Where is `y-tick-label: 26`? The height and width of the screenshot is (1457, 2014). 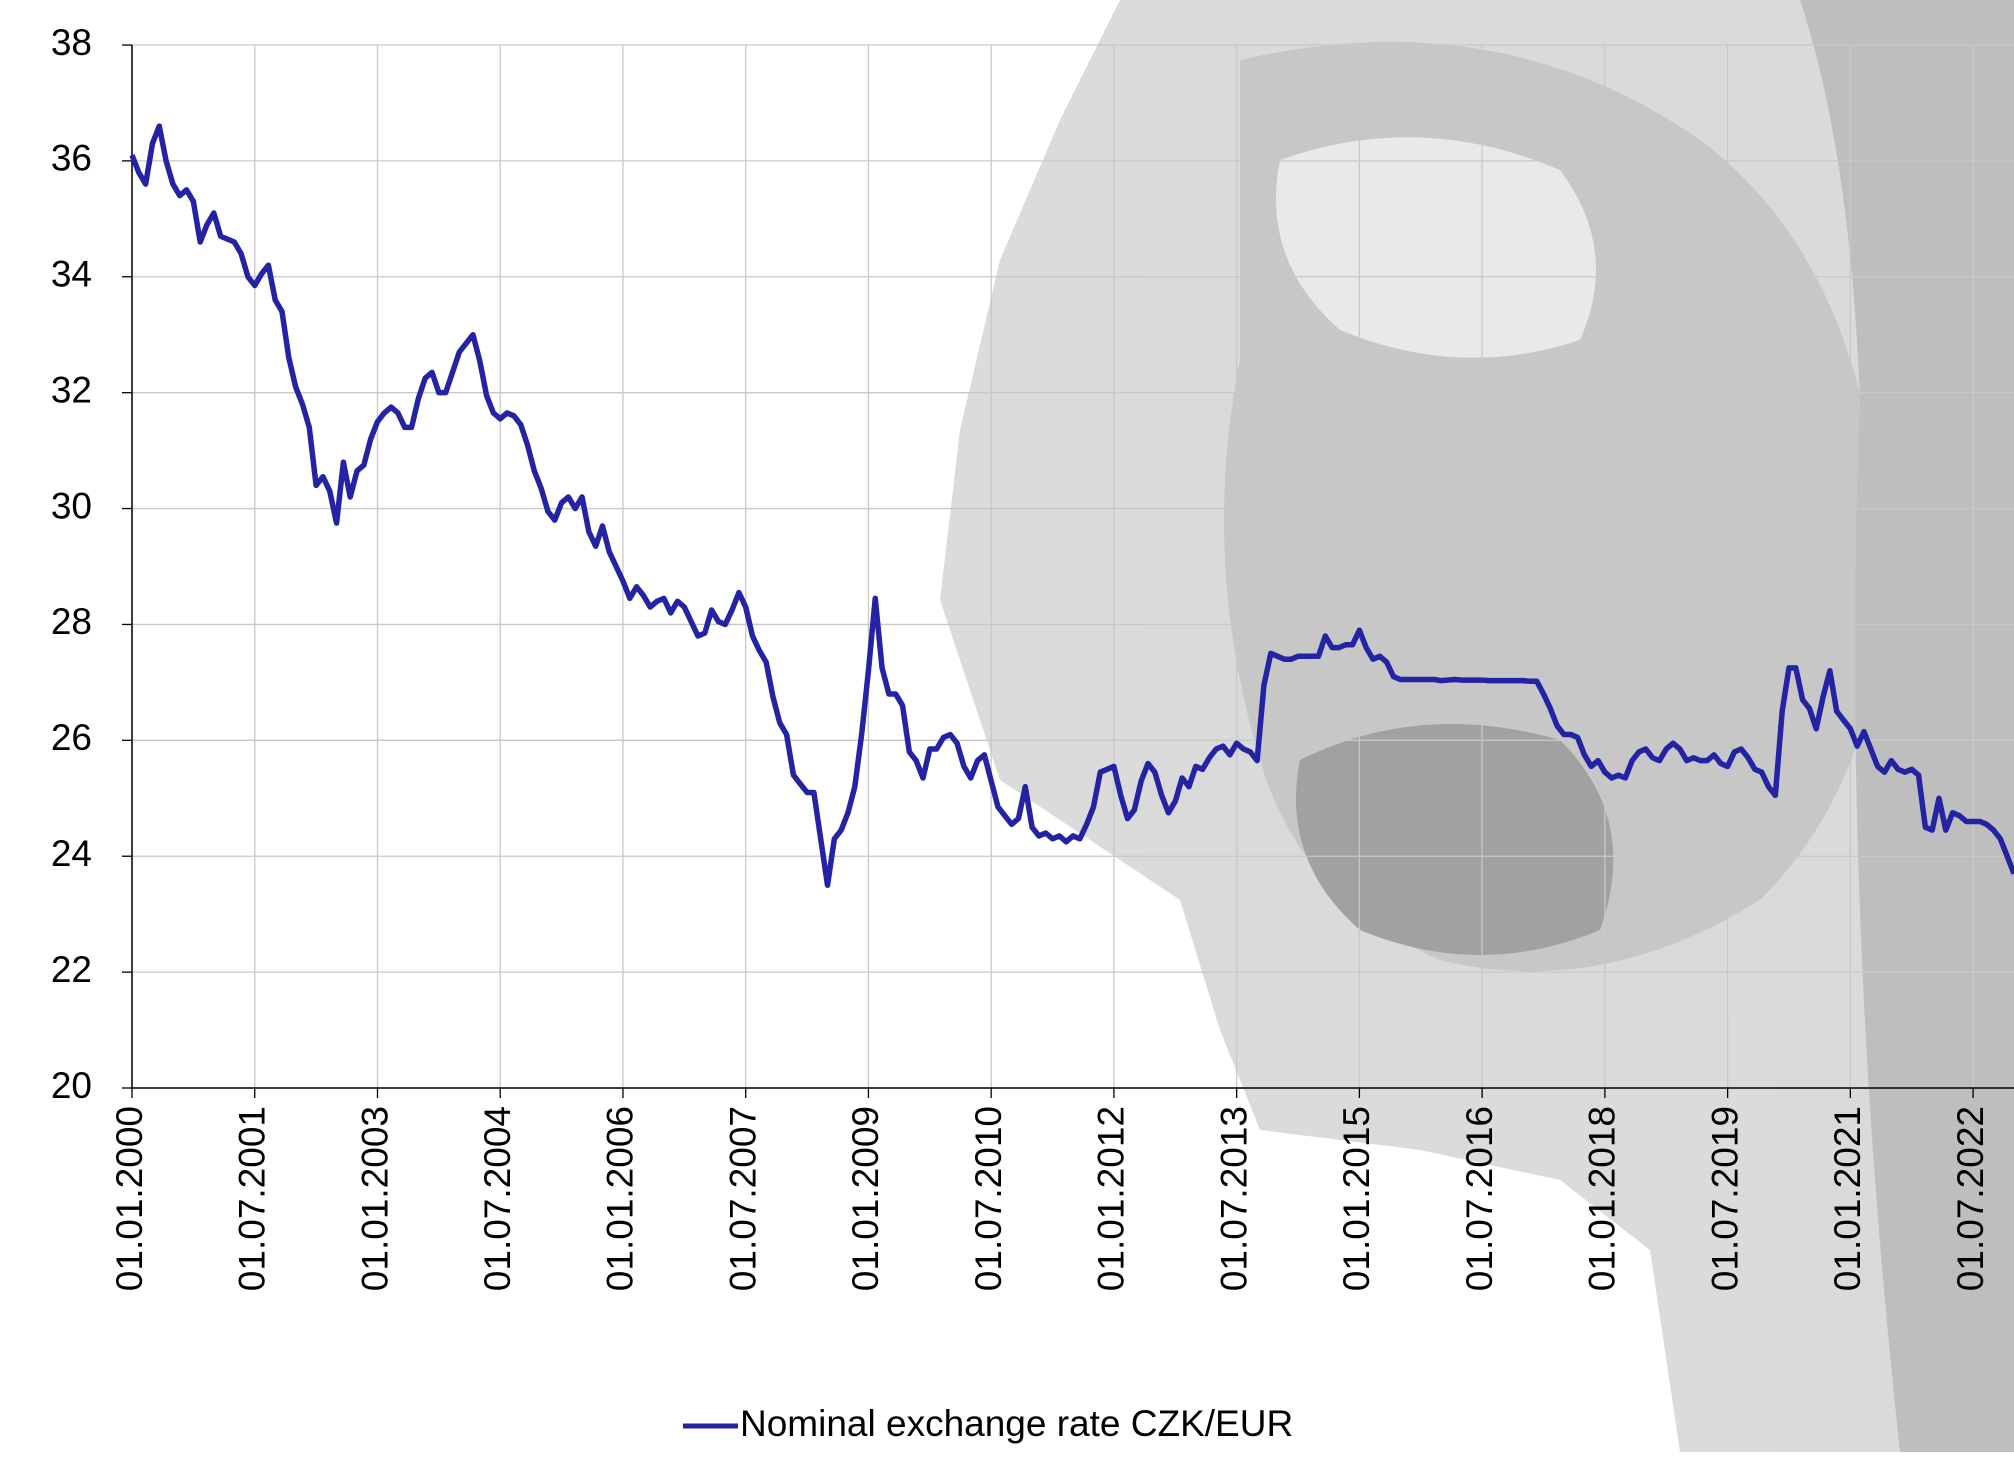
y-tick-label: 26 is located at coordinates (71, 737).